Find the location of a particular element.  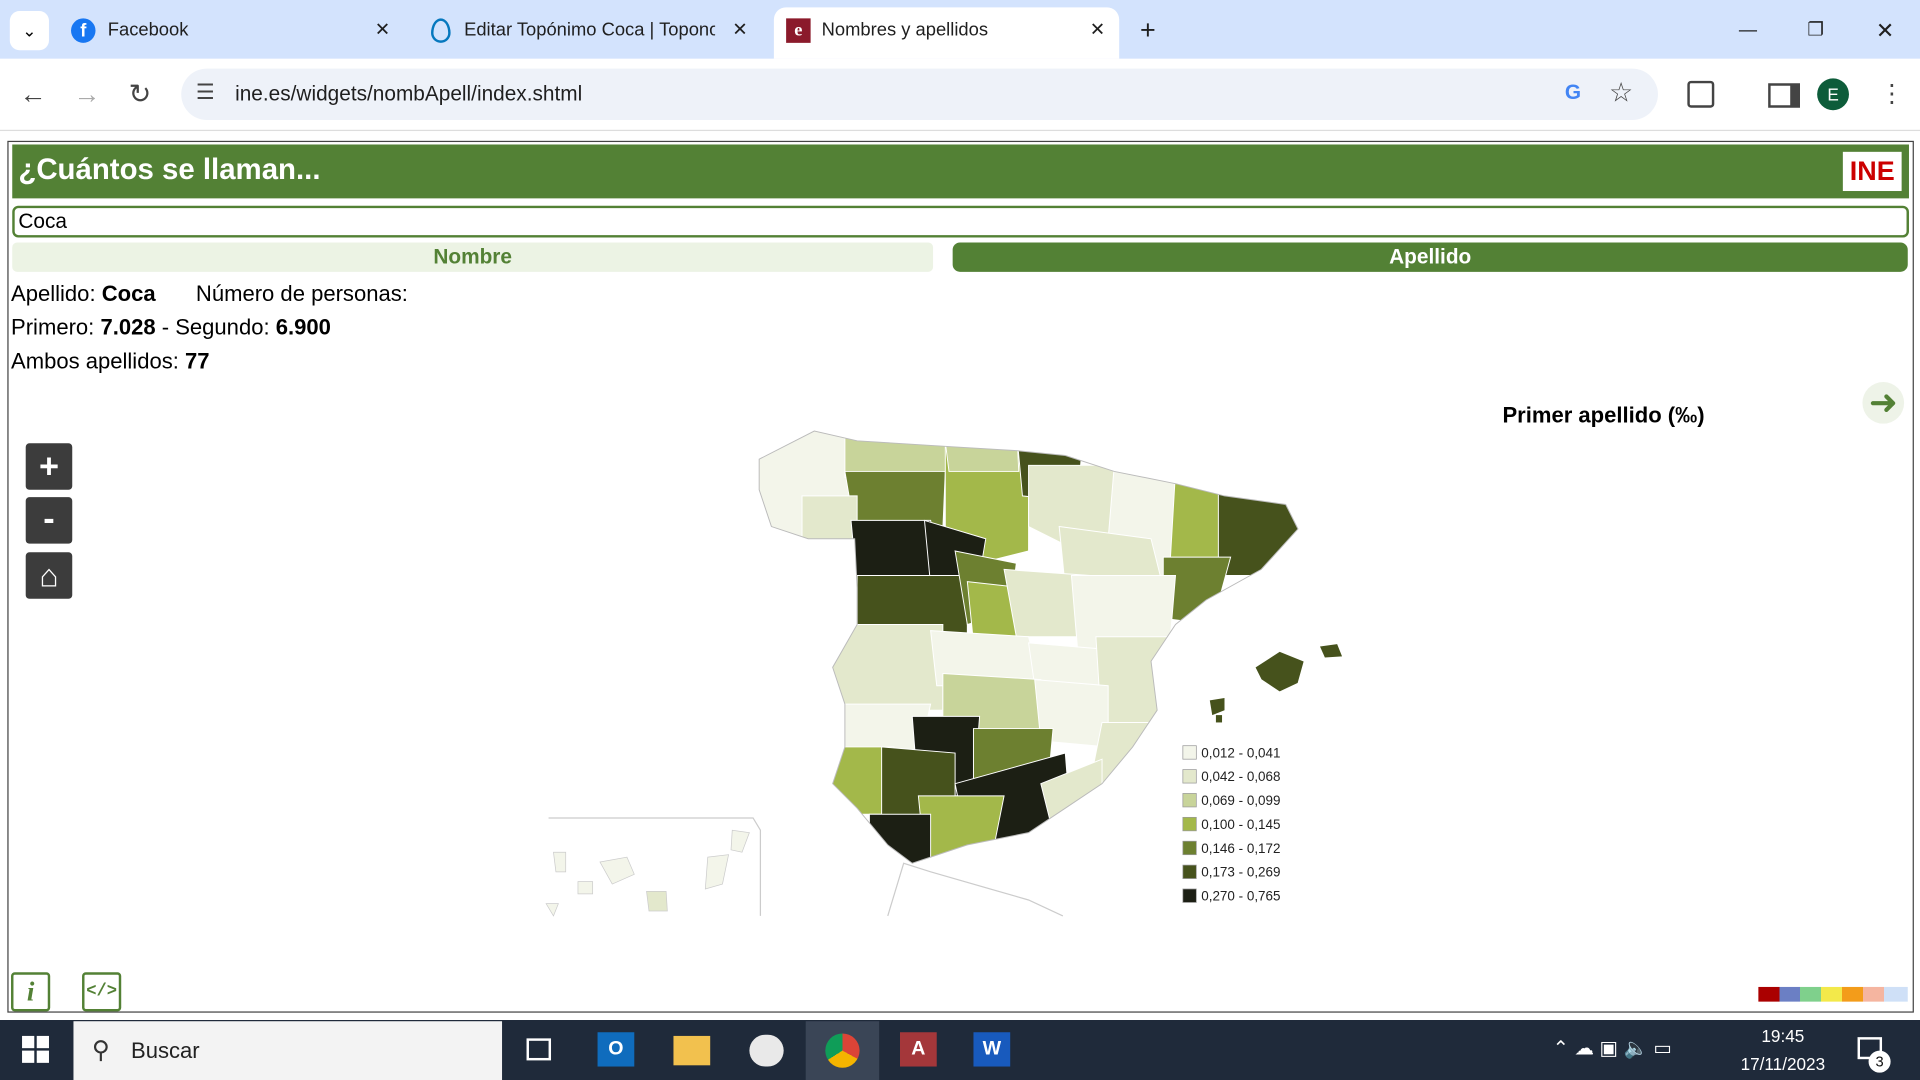

active-tab is located at coordinates (946, 33).